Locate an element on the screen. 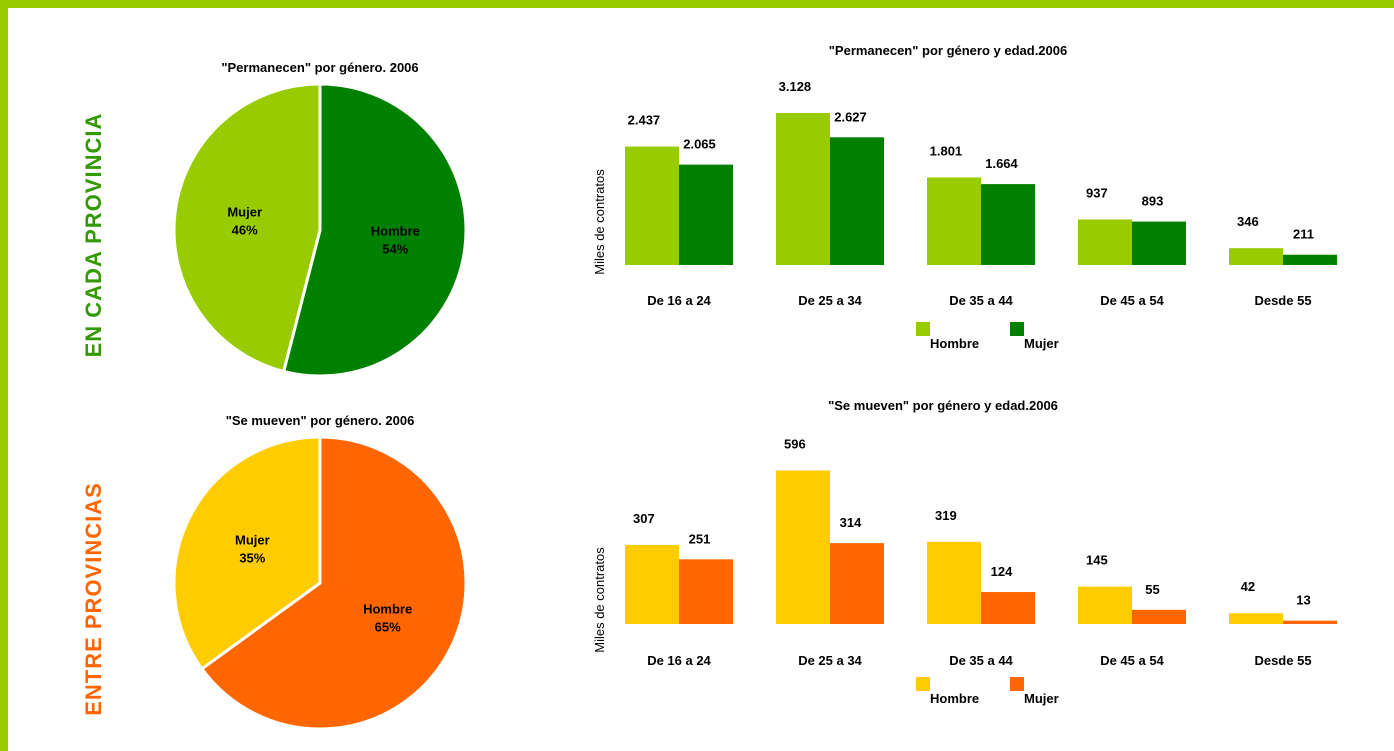  pie_permanecen-slice-label-mujer: Mujer is located at coordinates (244, 211).